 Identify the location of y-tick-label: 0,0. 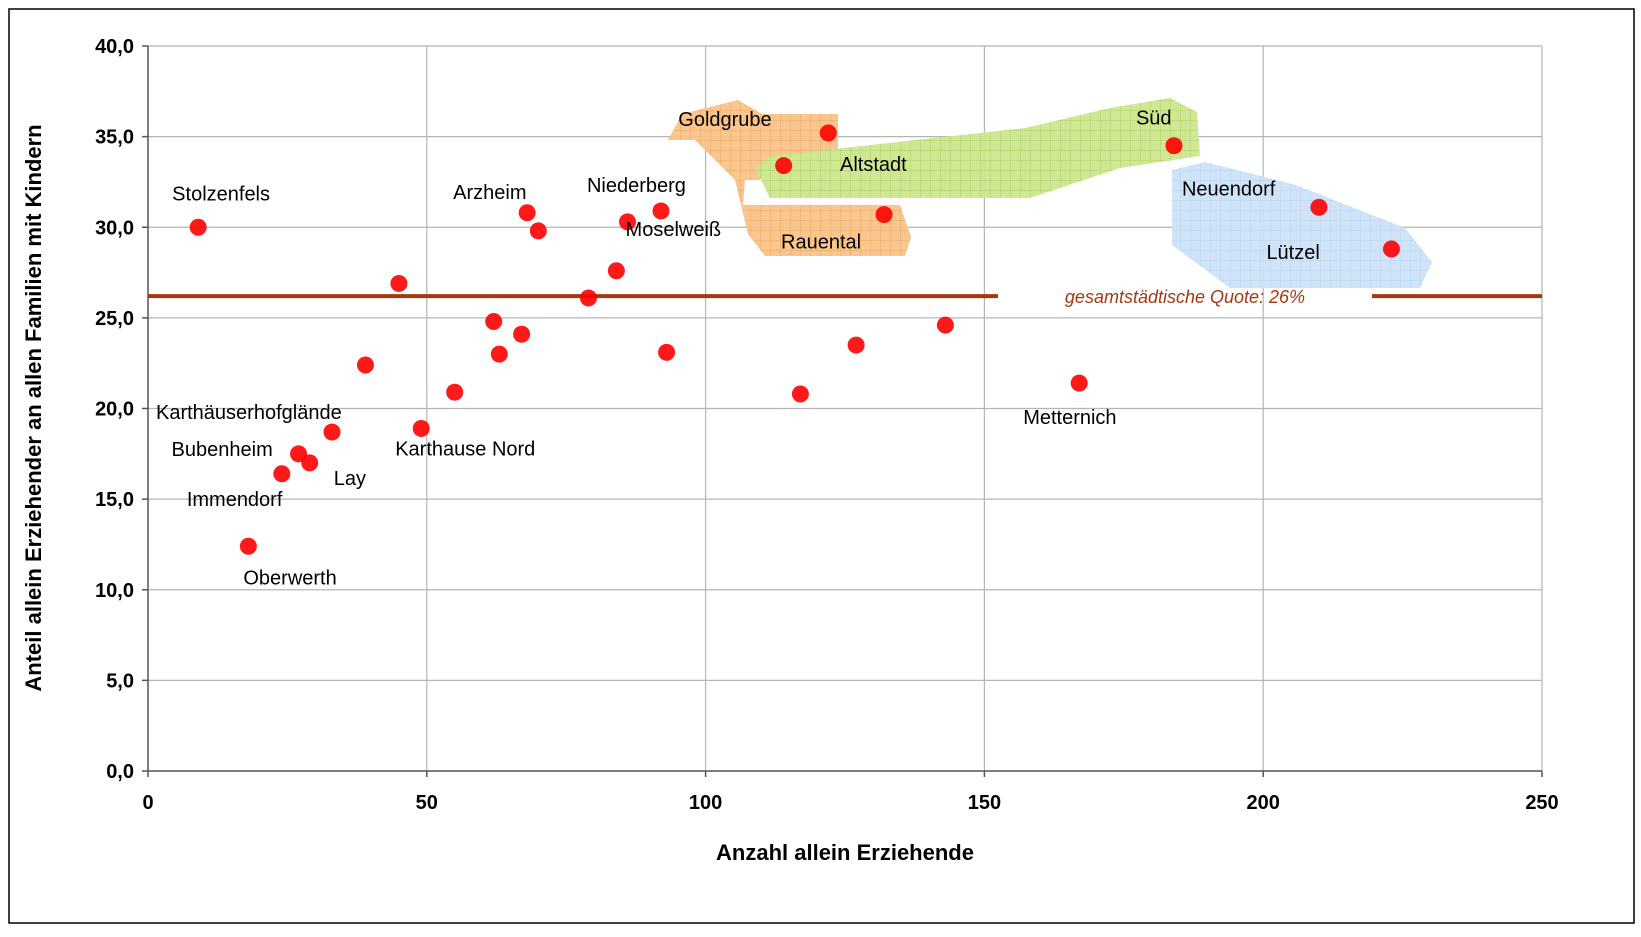
(120, 772).